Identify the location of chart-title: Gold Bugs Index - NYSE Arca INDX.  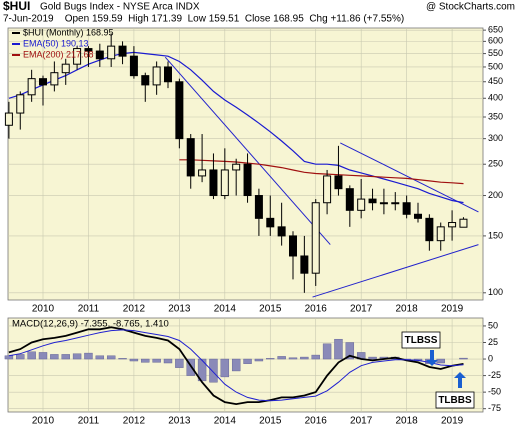
(120, 7).